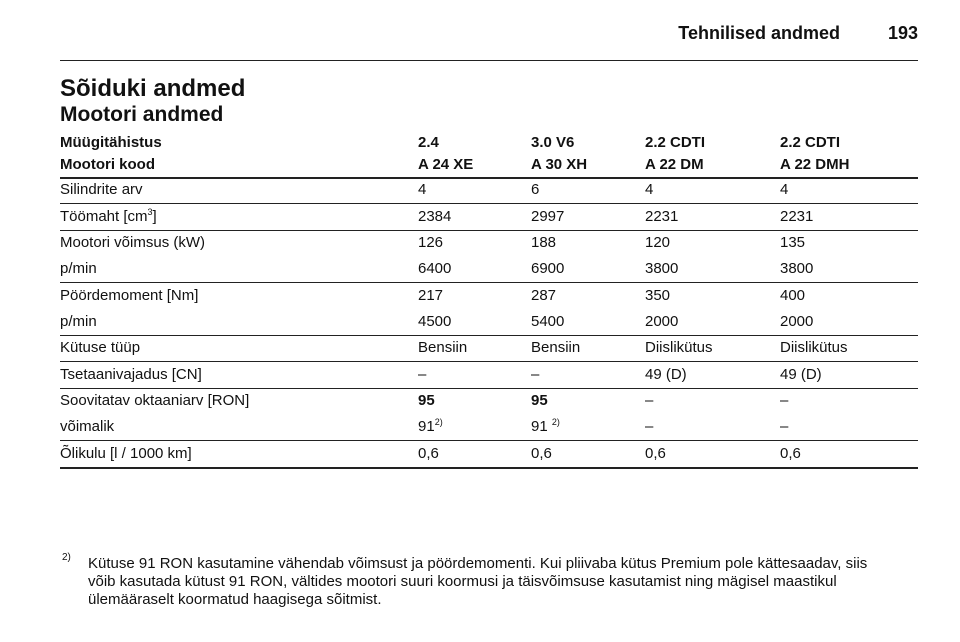  What do you see at coordinates (435, 216) in the screenshot?
I see `table-cell: 2384` at bounding box center [435, 216].